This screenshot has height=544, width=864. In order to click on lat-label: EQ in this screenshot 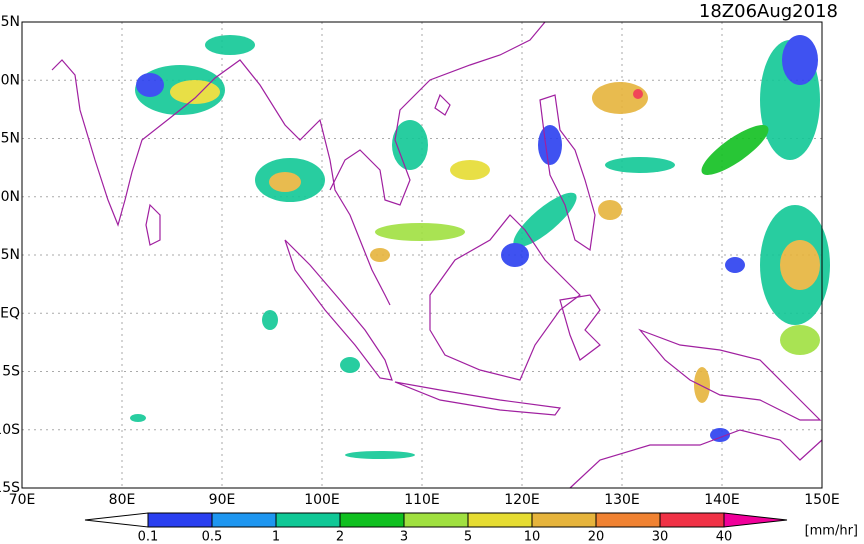, I will do `click(10, 313)`.